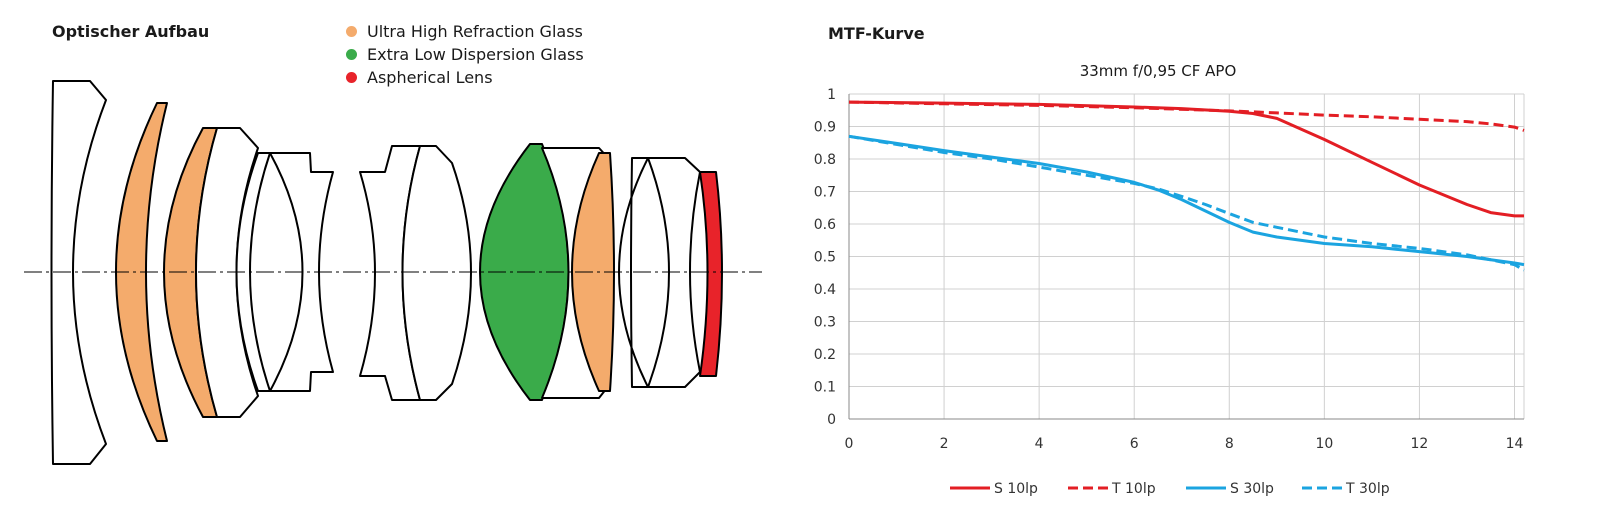 The width and height of the screenshot is (1600, 519). What do you see at coordinates (1134, 444) in the screenshot?
I see `x-tick-label: 6` at bounding box center [1134, 444].